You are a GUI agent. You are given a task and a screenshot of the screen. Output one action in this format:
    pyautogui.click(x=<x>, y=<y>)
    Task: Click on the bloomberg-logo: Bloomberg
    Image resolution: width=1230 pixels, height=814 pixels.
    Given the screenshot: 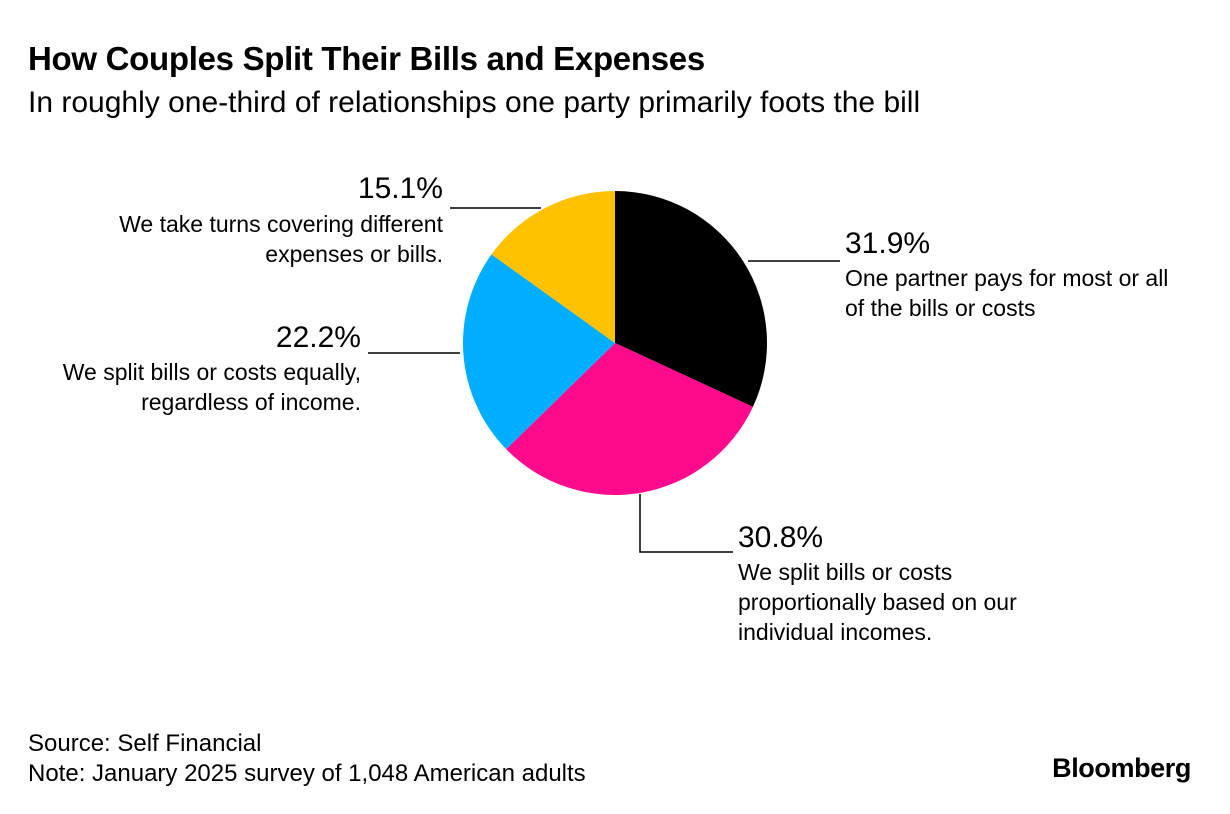 What is the action you would take?
    pyautogui.click(x=1121, y=768)
    